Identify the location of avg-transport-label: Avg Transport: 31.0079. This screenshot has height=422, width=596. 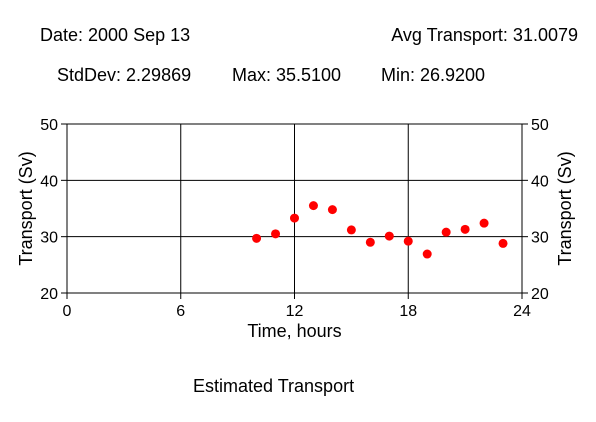
(484, 35).